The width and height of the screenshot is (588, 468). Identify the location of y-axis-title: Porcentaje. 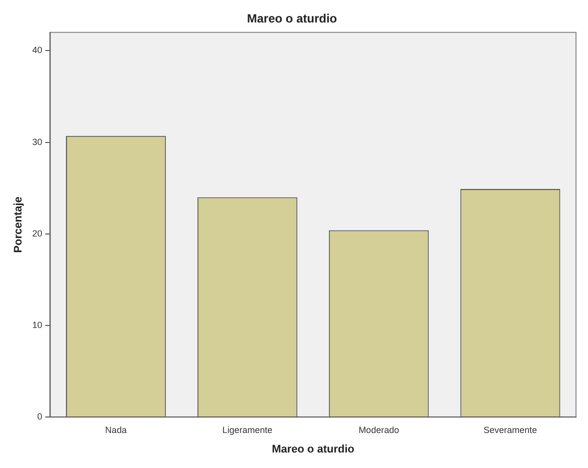
(18, 224).